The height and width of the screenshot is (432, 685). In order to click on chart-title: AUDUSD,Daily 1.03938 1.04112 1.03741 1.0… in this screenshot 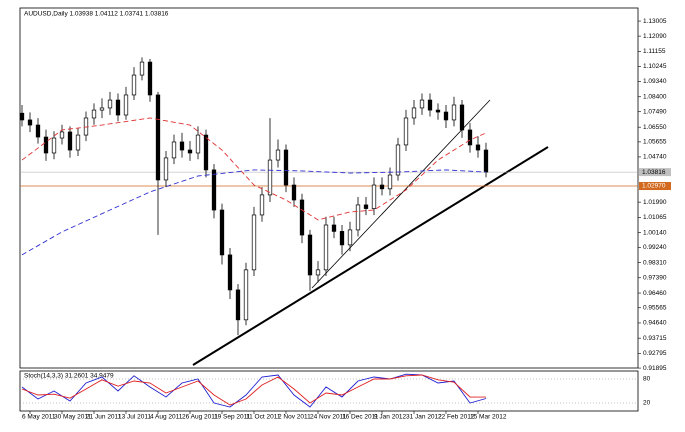, I will do `click(96, 14)`.